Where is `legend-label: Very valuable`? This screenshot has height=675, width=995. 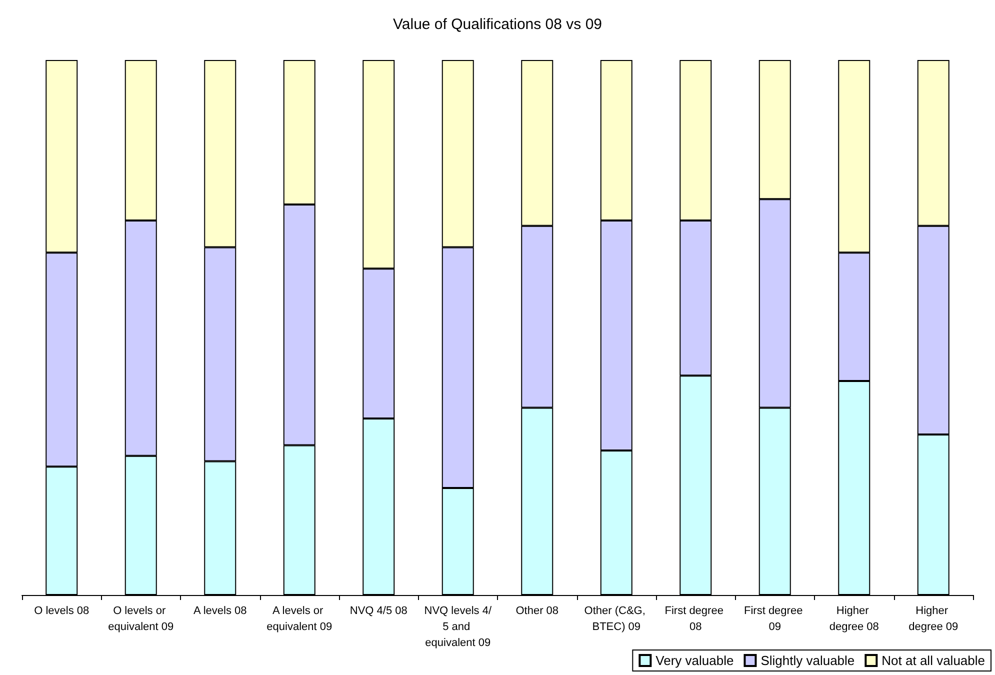 legend-label: Very valuable is located at coordinates (695, 660).